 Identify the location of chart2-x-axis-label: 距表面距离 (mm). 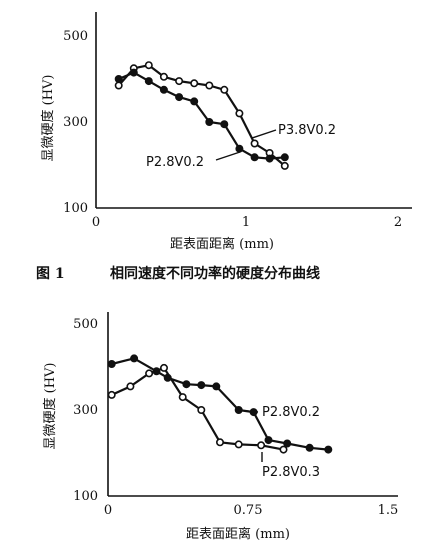
(238, 534).